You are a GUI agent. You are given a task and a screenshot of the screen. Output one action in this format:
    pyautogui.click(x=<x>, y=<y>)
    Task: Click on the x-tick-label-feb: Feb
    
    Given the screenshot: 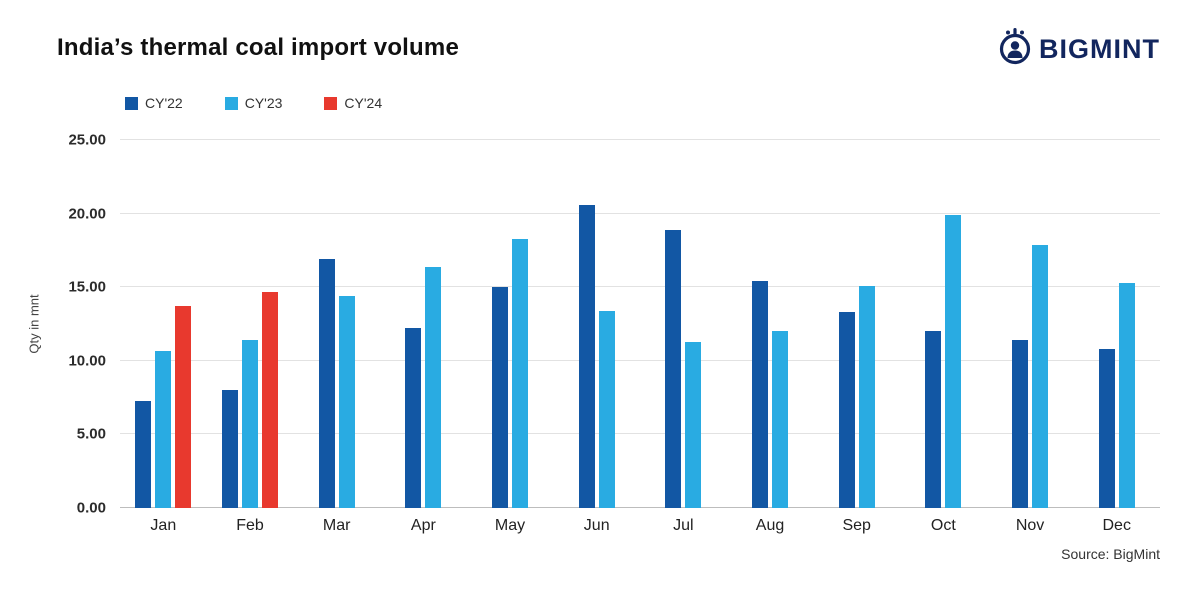 What is the action you would take?
    pyautogui.click(x=250, y=525)
    